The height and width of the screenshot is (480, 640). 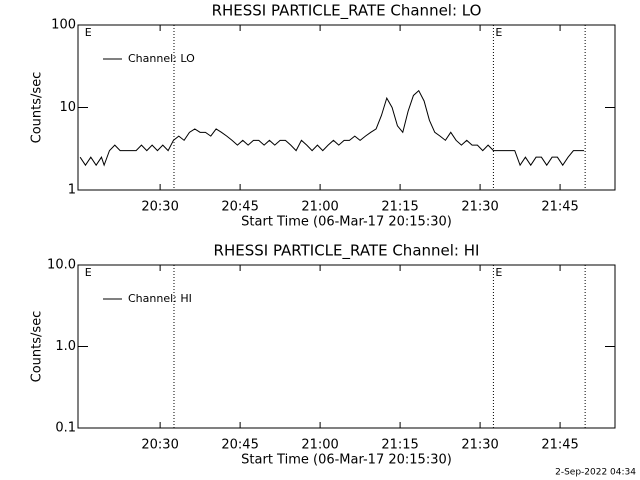 What do you see at coordinates (595, 473) in the screenshot?
I see `footer: 2-Sep-2022 04:34` at bounding box center [595, 473].